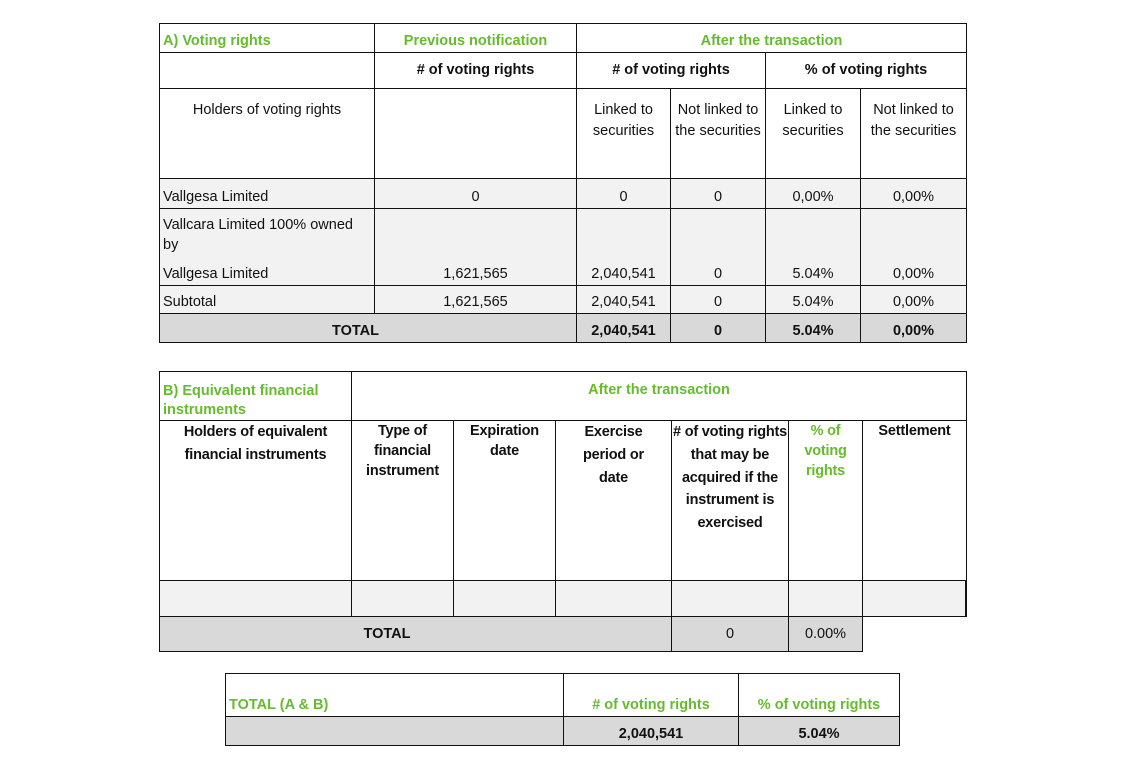 This screenshot has height=768, width=1122. I want to click on total-pct-linked: 5.04%, so click(813, 328).